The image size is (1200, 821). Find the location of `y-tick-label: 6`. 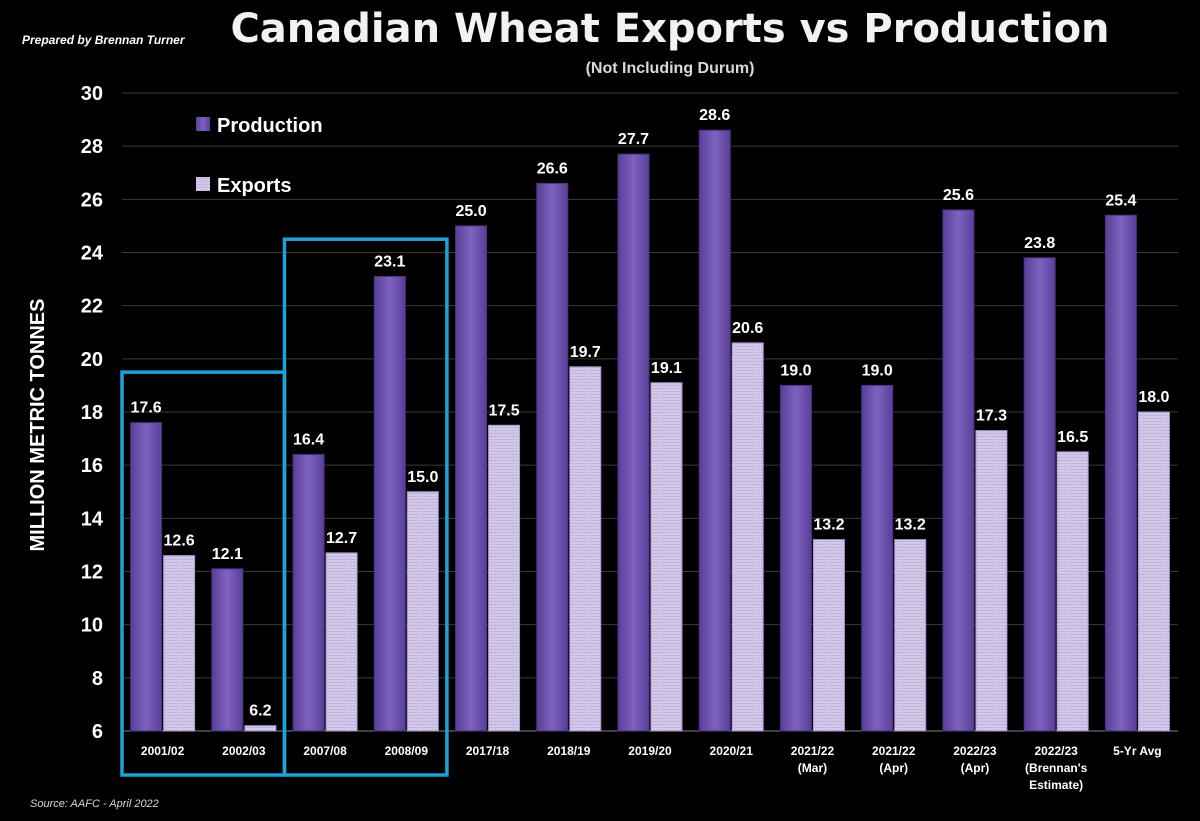

y-tick-label: 6 is located at coordinates (97, 732).